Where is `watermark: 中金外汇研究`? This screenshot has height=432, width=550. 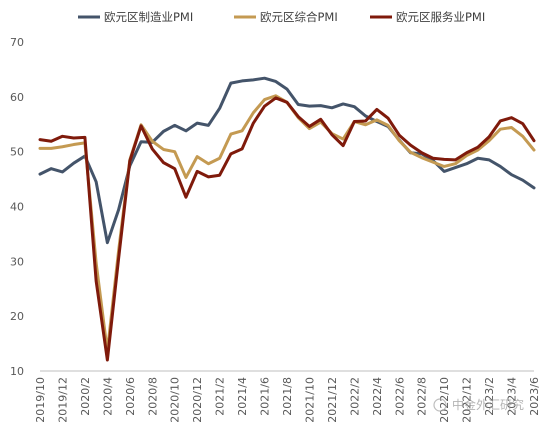 watermark: 中金外汇研究 is located at coordinates (478, 404).